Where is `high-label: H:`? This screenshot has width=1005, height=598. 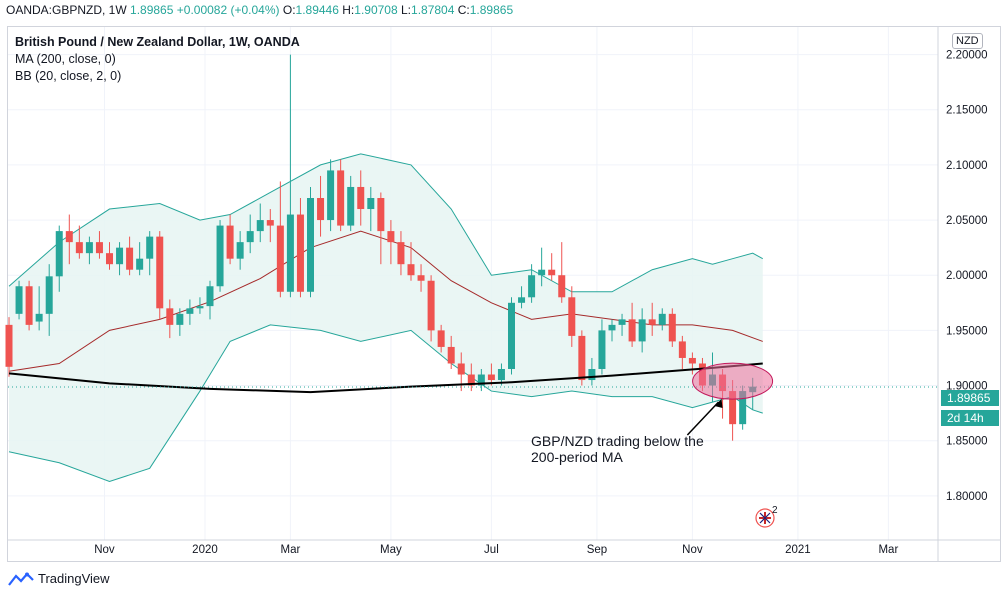 high-label: H: is located at coordinates (348, 10).